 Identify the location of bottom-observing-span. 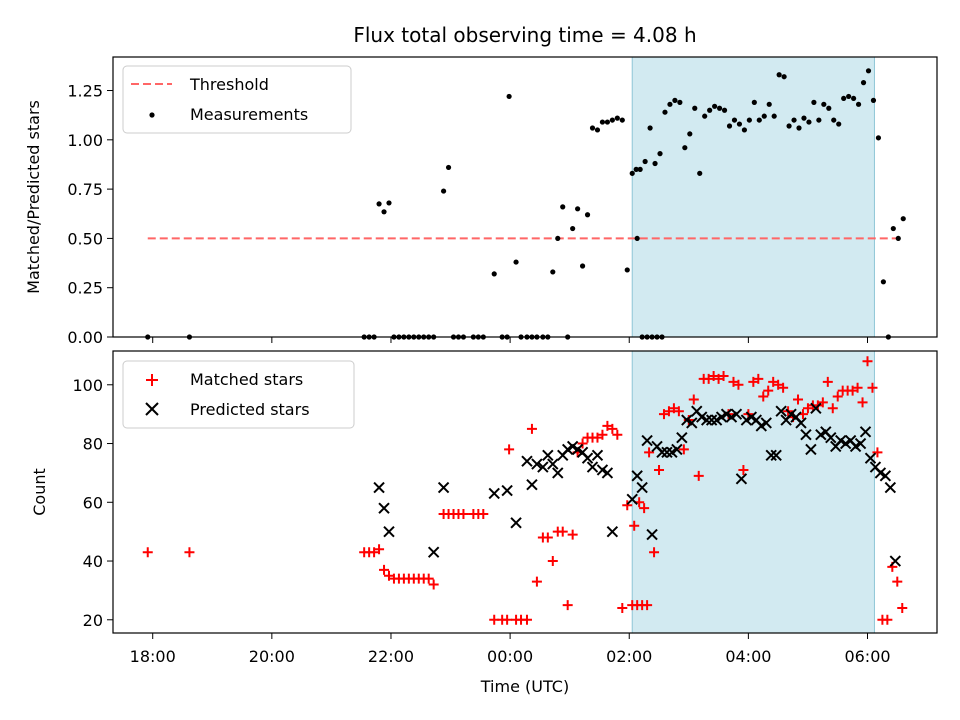
(753, 492).